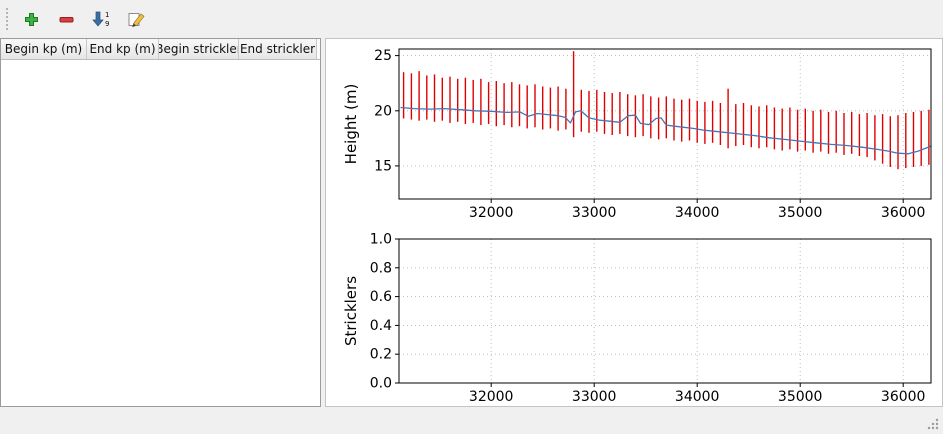 This screenshot has height=434, width=943. What do you see at coordinates (381, 297) in the screenshot?
I see `svg-text: 0.6` at bounding box center [381, 297].